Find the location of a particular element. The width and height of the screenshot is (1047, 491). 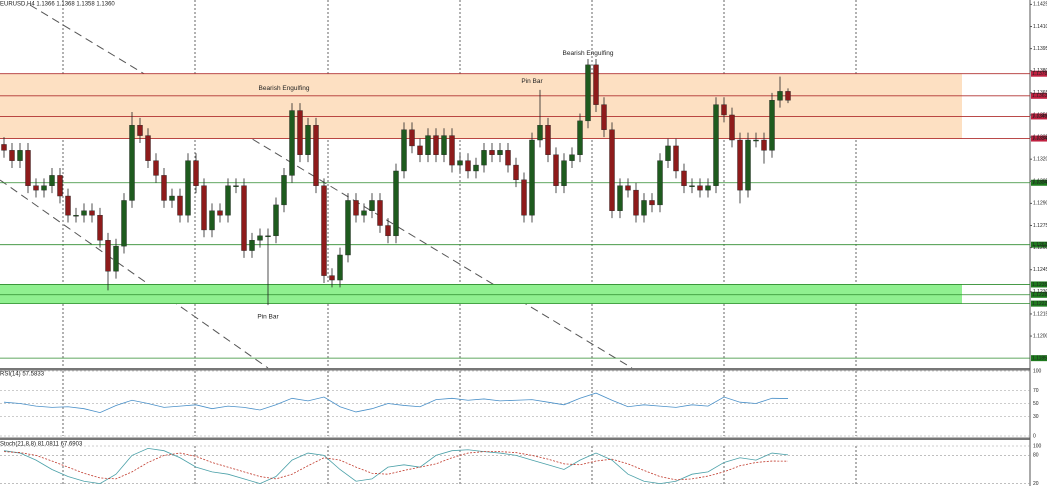

y-tick-label: 1.1350 is located at coordinates (1040, 115).